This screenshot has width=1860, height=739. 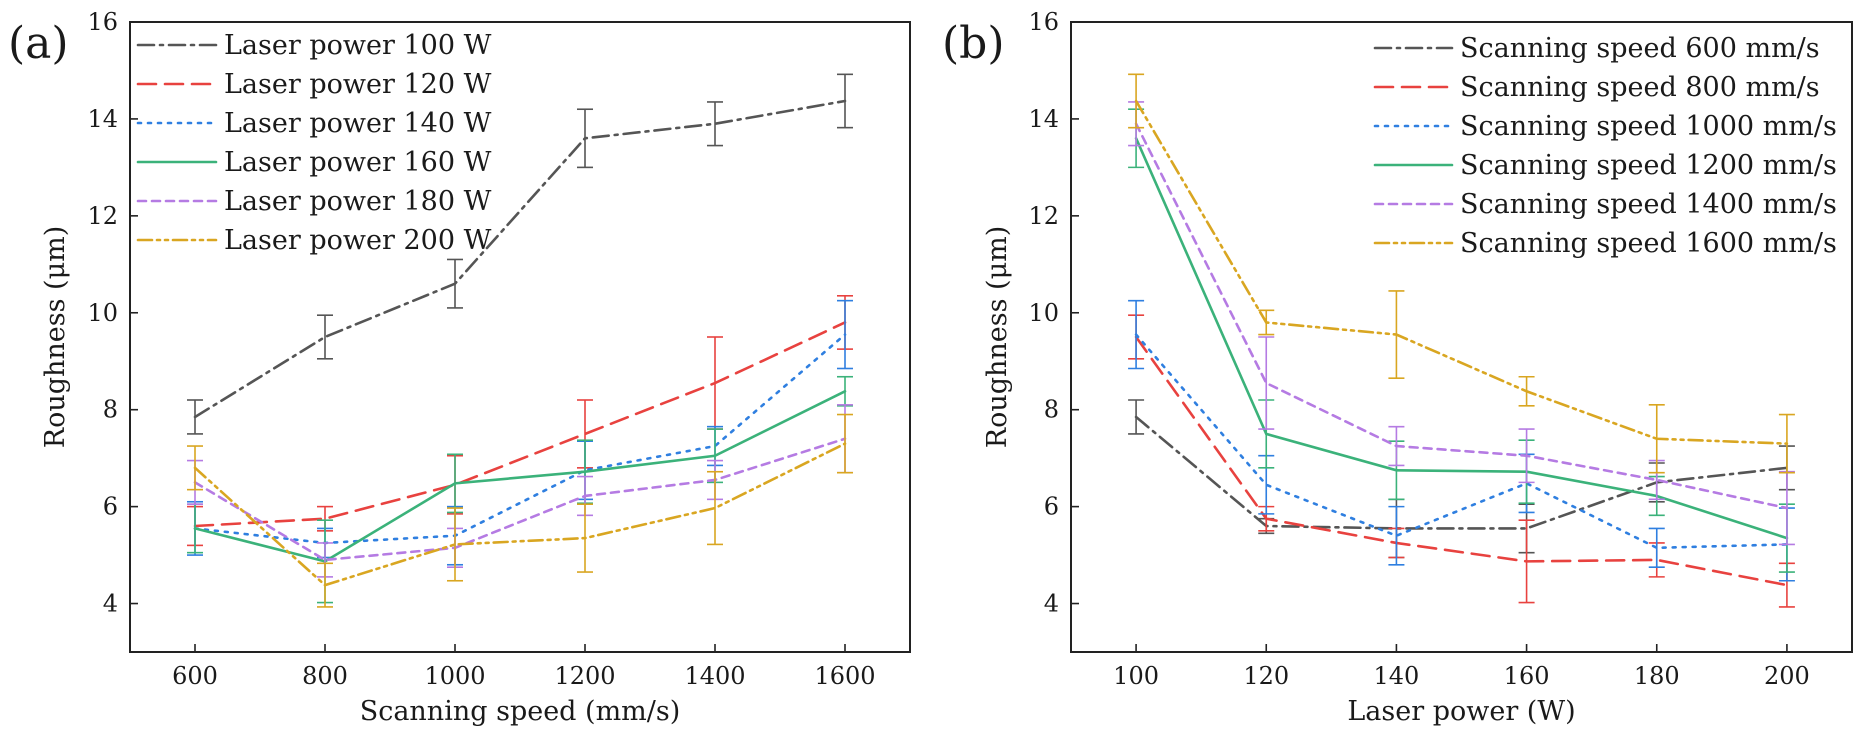 I want to click on legend-label: Laser power 160 W, so click(x=358, y=162).